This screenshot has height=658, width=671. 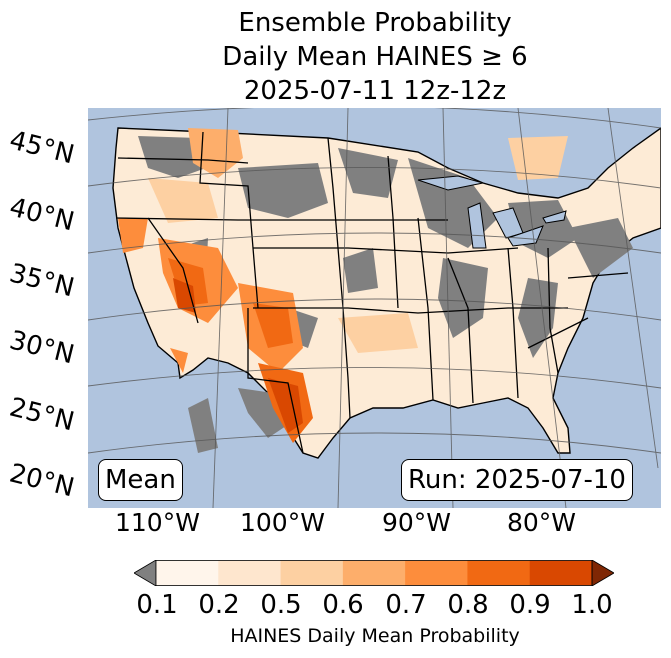 What do you see at coordinates (42, 415) in the screenshot?
I see `lat-label-25: 25°N` at bounding box center [42, 415].